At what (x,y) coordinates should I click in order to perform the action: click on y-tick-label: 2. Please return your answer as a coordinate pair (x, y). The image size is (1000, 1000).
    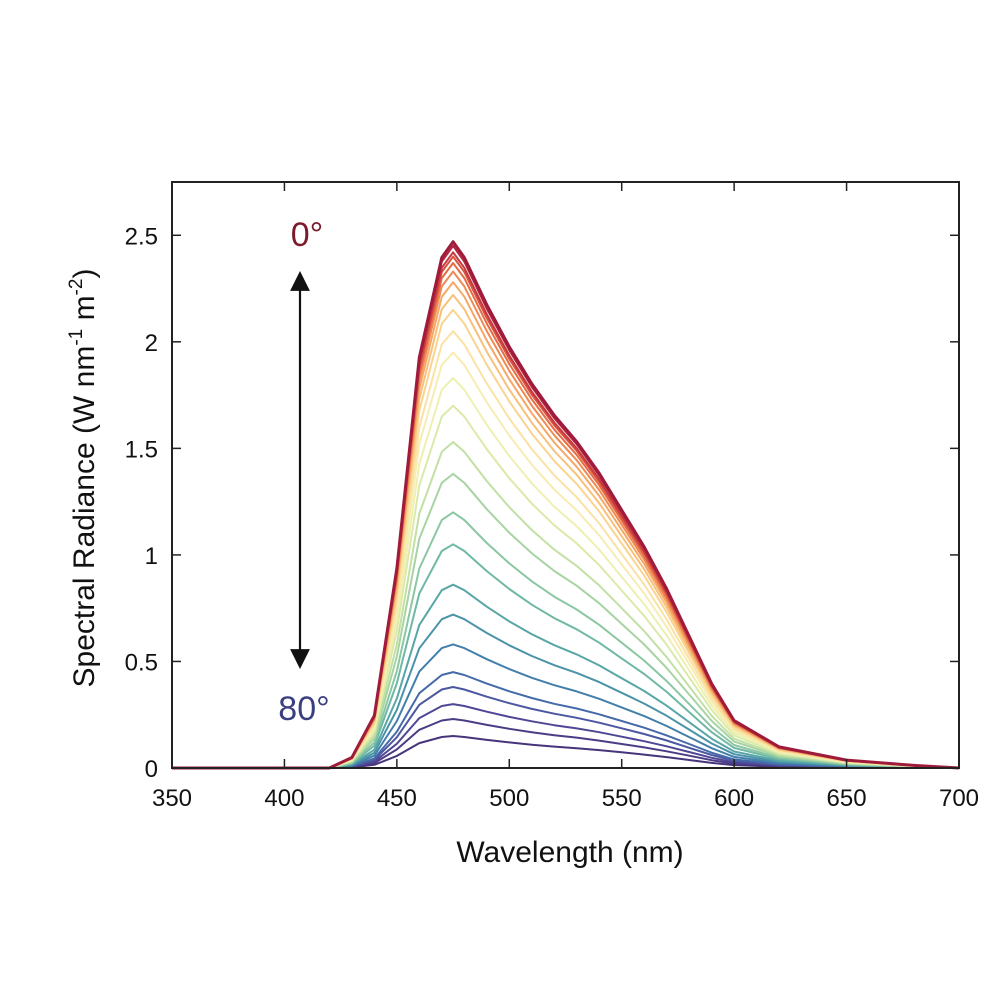
    Looking at the image, I should click on (151, 343).